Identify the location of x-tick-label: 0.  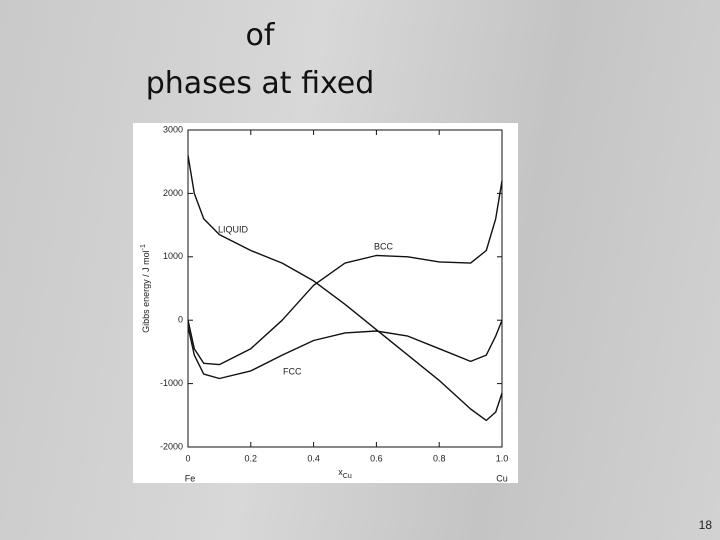
(187, 458).